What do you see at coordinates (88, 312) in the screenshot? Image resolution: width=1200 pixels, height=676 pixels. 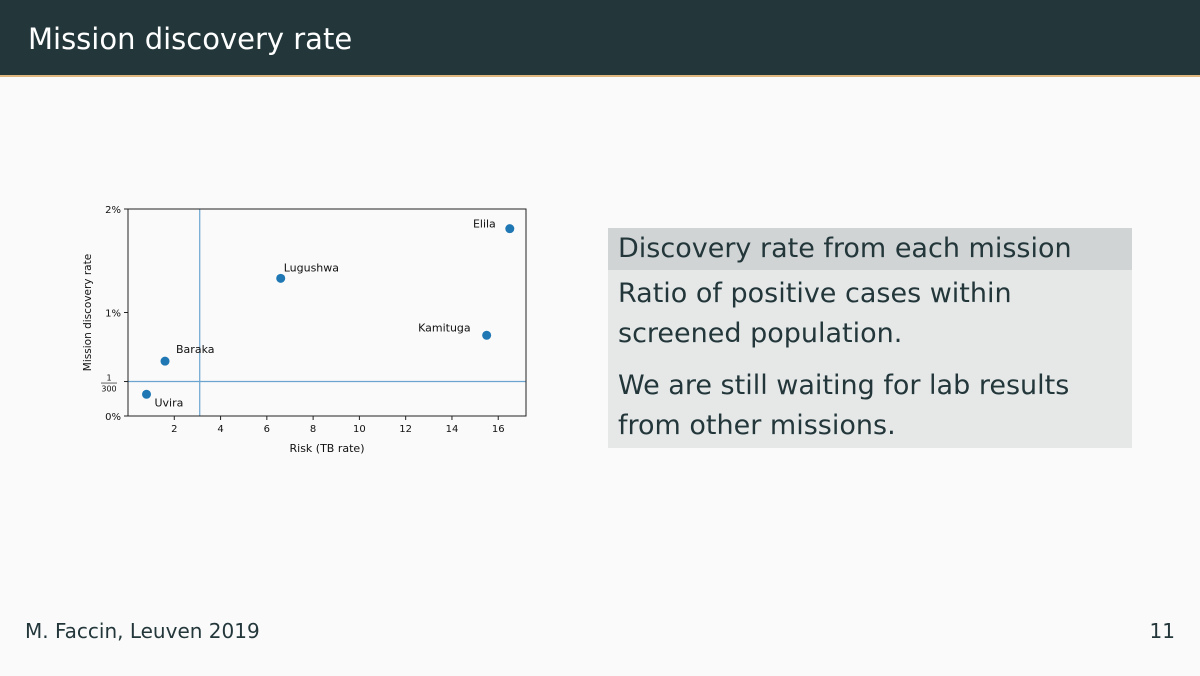 I see `y-axis-label: Mission discovery rate` at bounding box center [88, 312].